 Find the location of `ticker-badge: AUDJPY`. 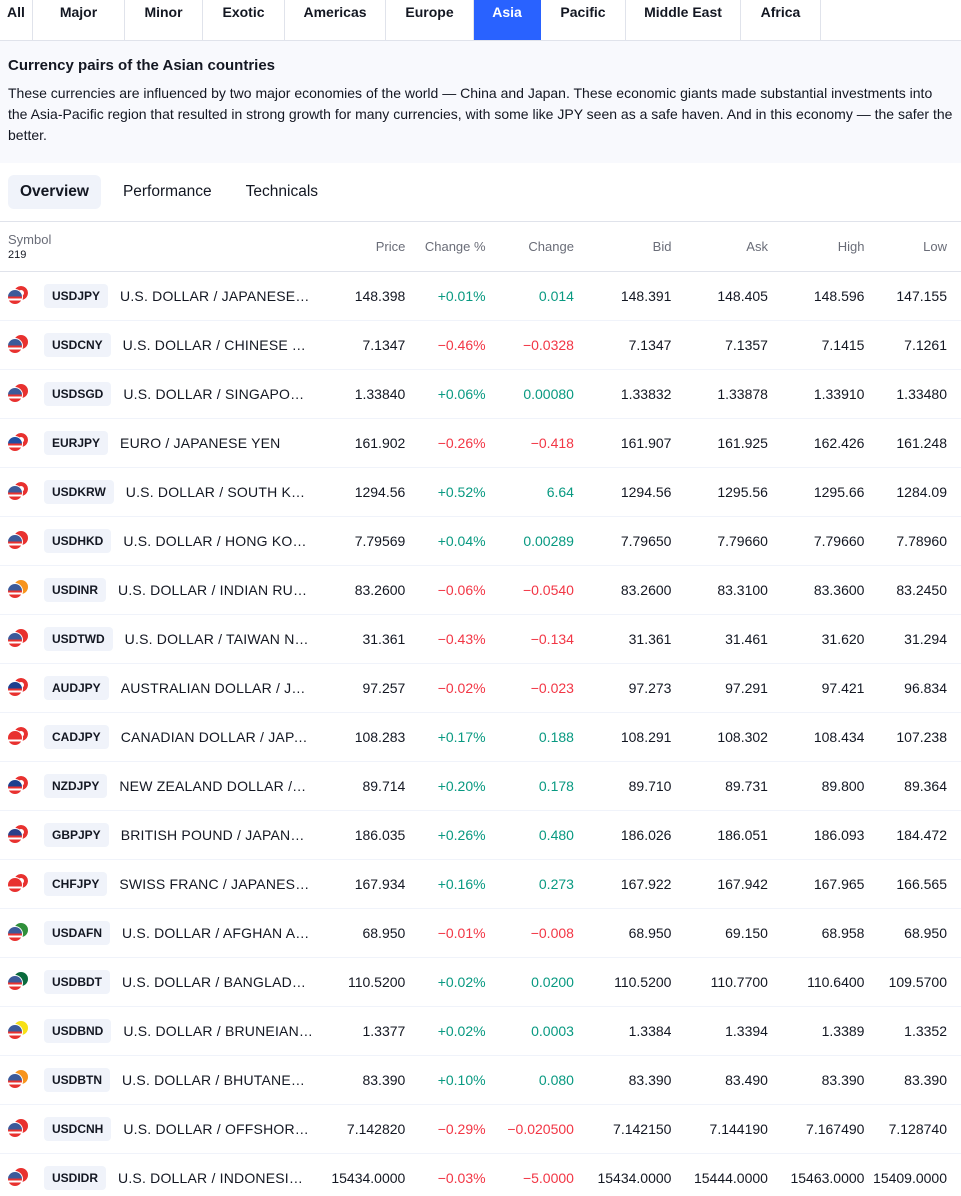

ticker-badge: AUDJPY is located at coordinates (76, 687).